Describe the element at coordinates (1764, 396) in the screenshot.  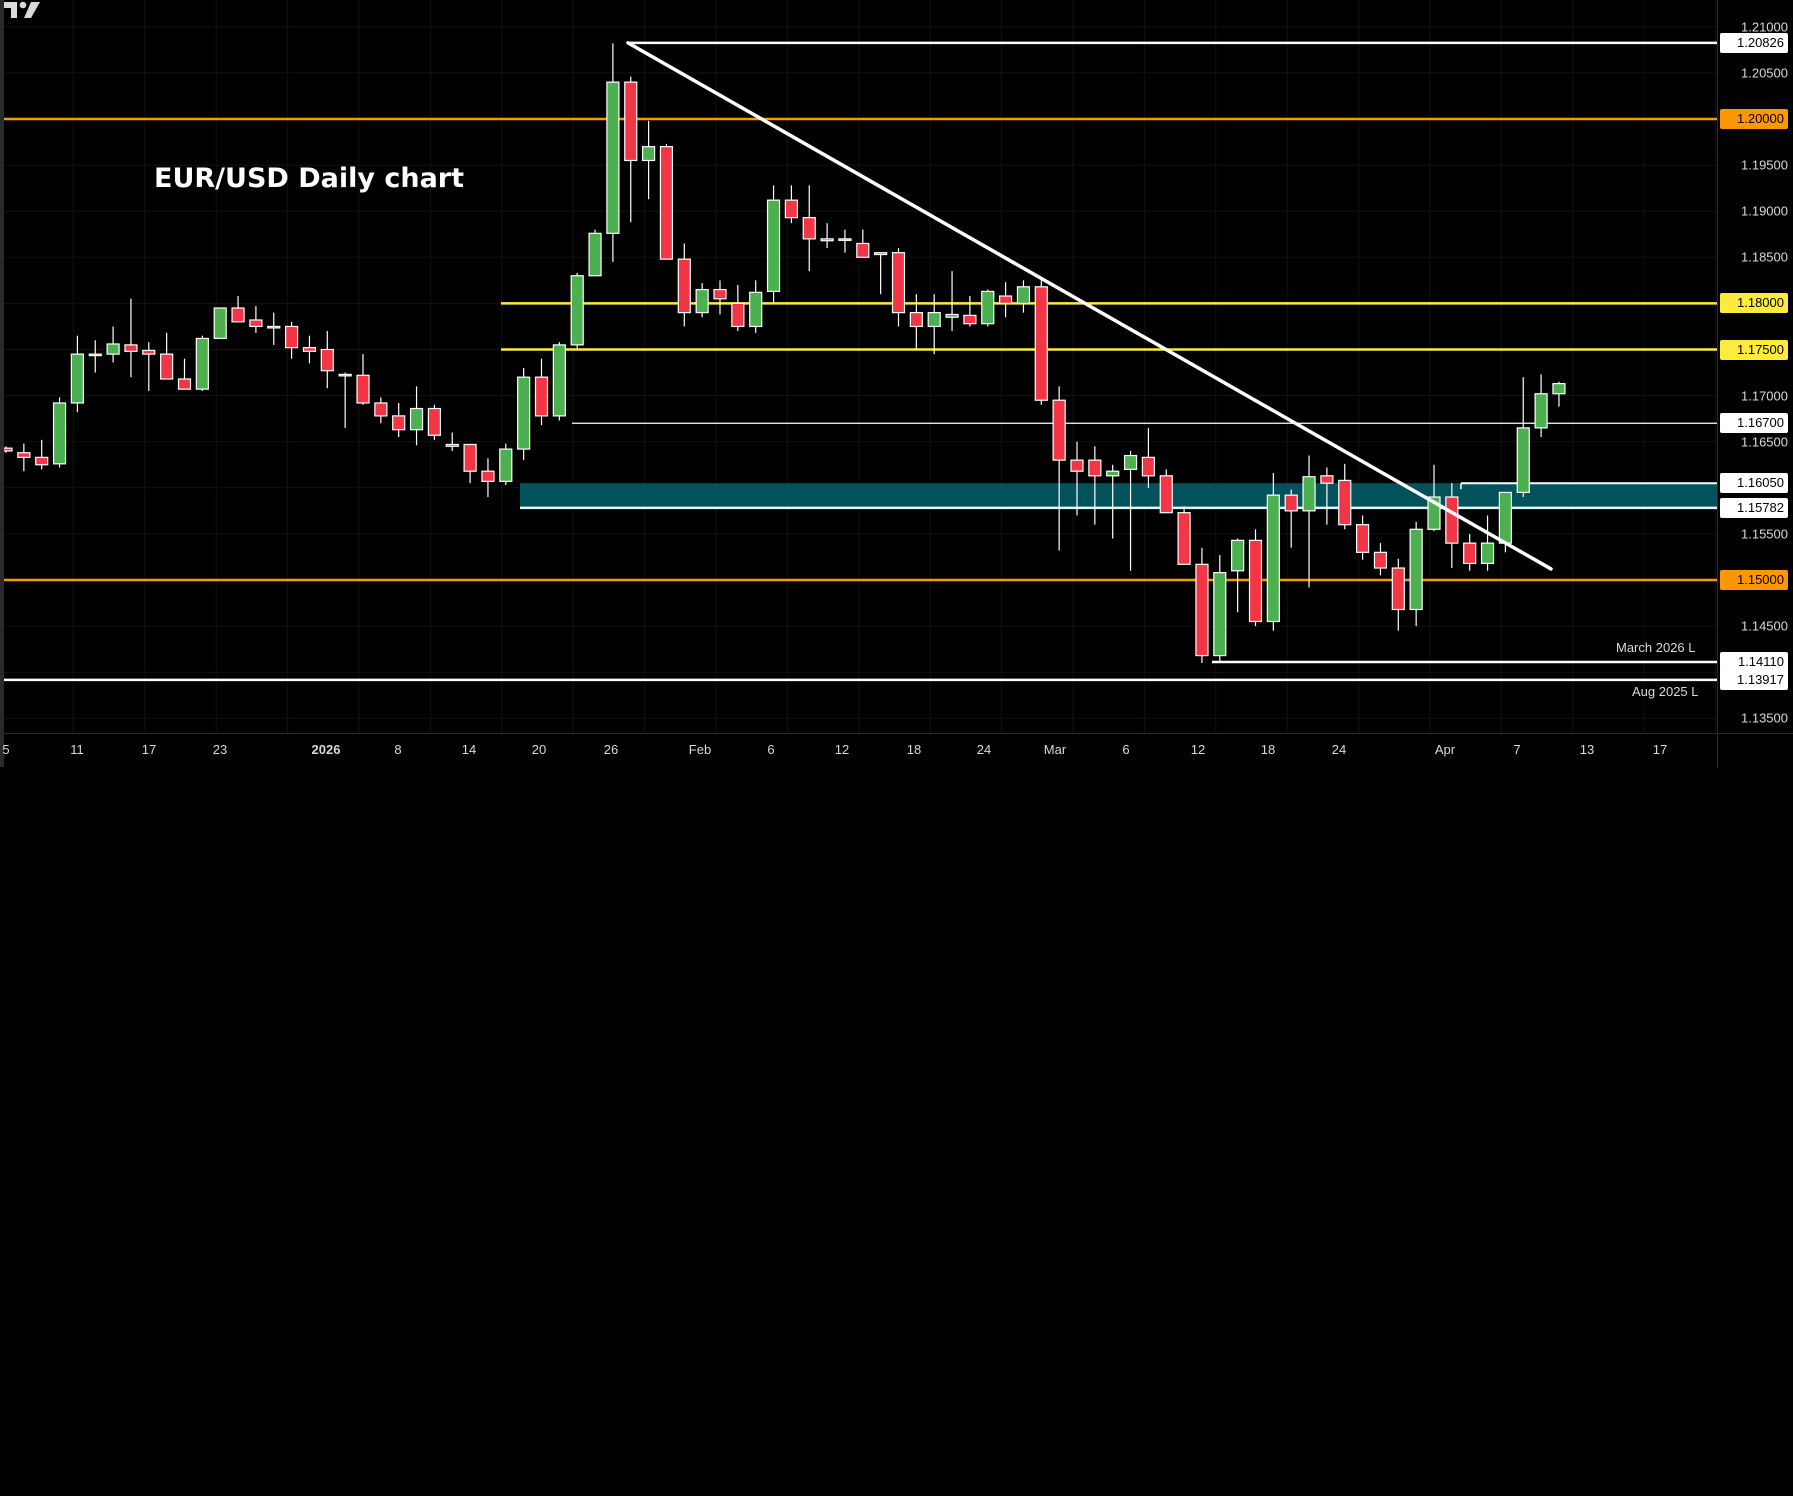
I see `price-tick-label: 1.17000` at that location.